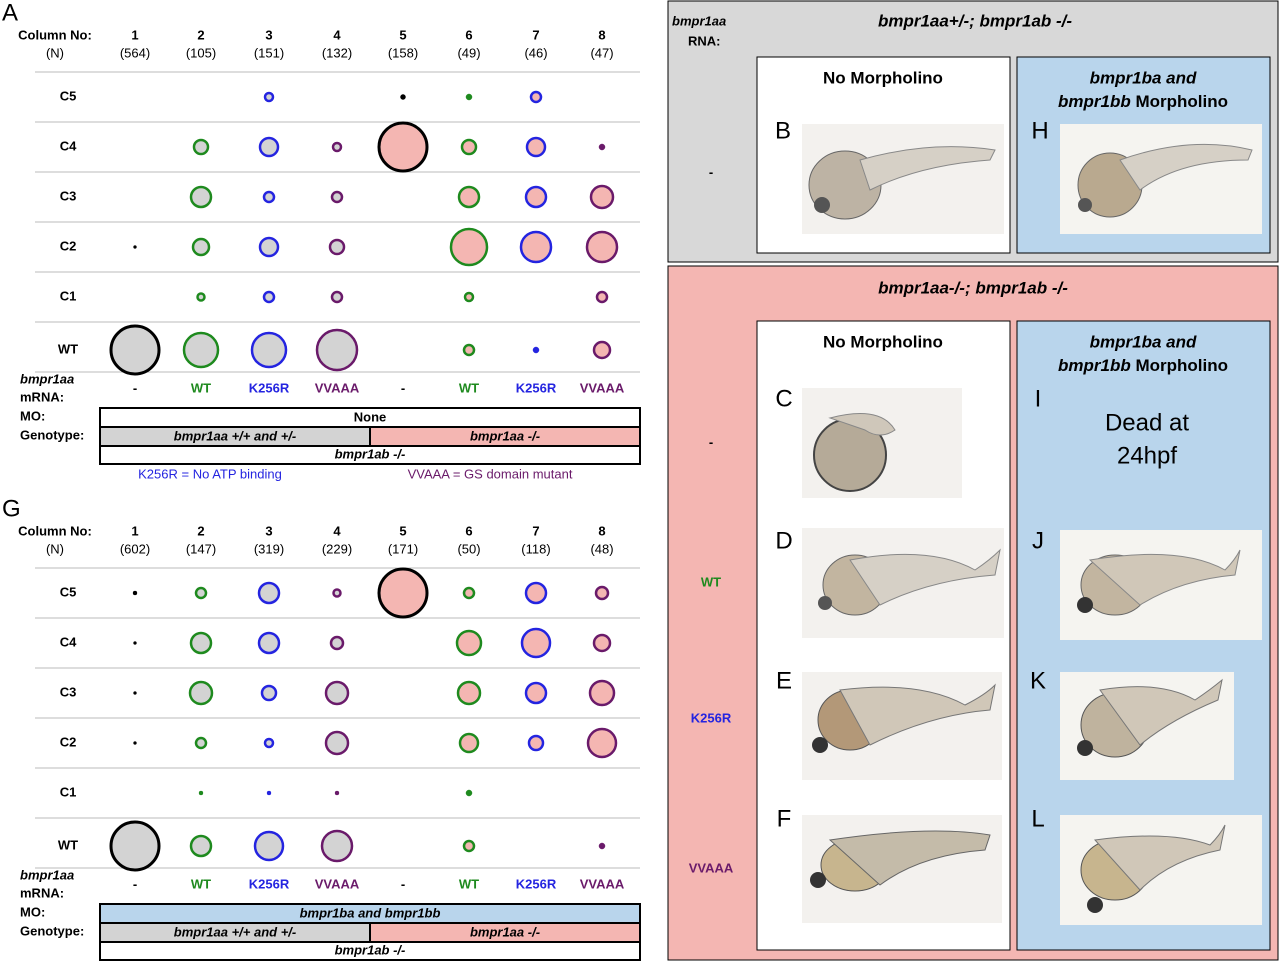  Describe the element at coordinates (32, 911) in the screenshot. I see `mo-label: MO:` at that location.